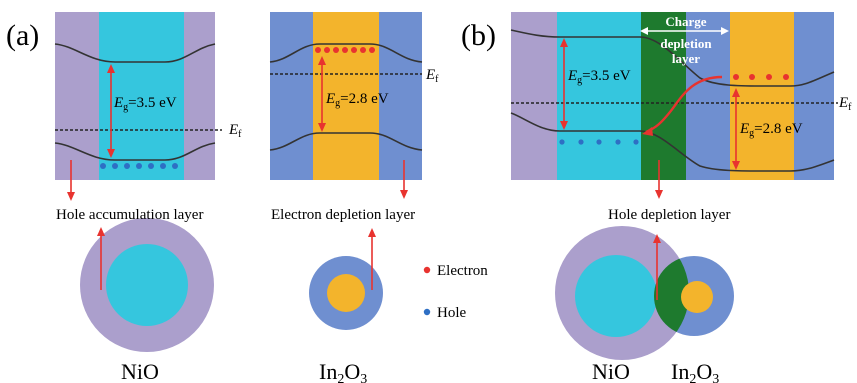 This screenshot has width=857, height=383. What do you see at coordinates (346, 279) in the screenshot?
I see `in2o3-particle` at bounding box center [346, 279].